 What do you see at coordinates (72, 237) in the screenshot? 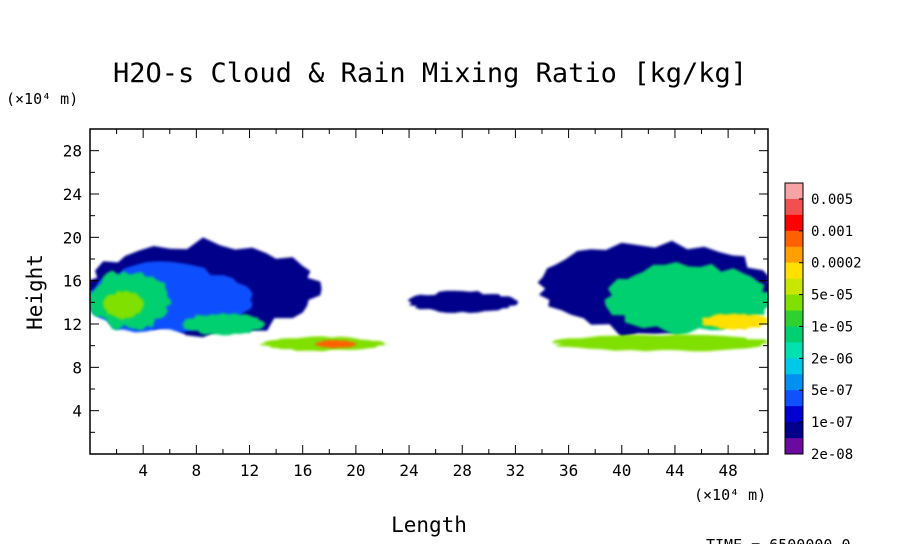
I see `y-tick-label: 20` at bounding box center [72, 237].